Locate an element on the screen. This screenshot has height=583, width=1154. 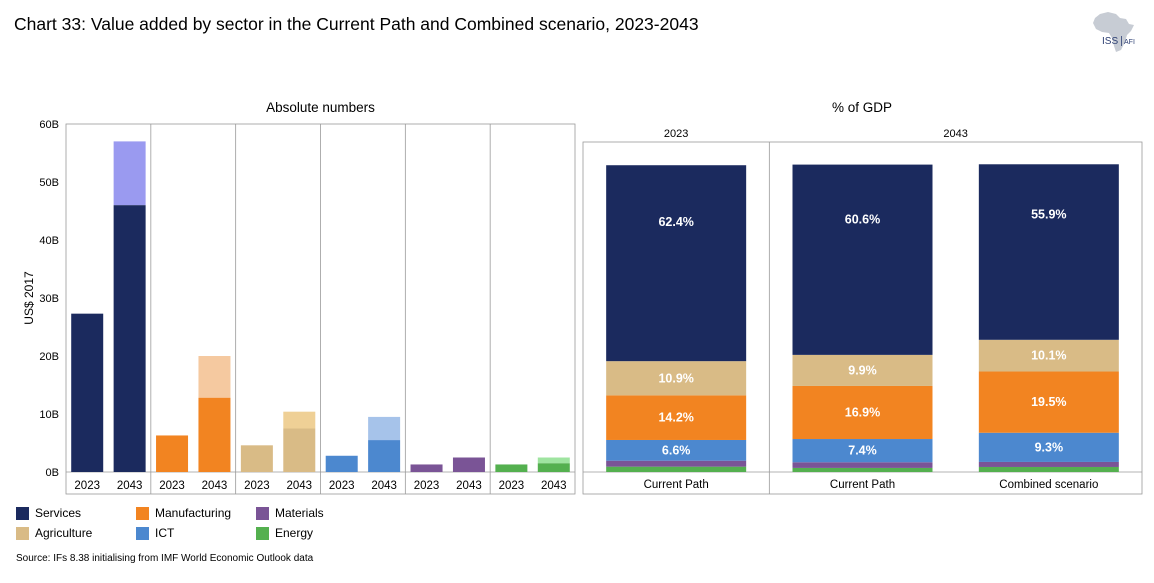
legend-item-energy: Energy is located at coordinates (284, 533).